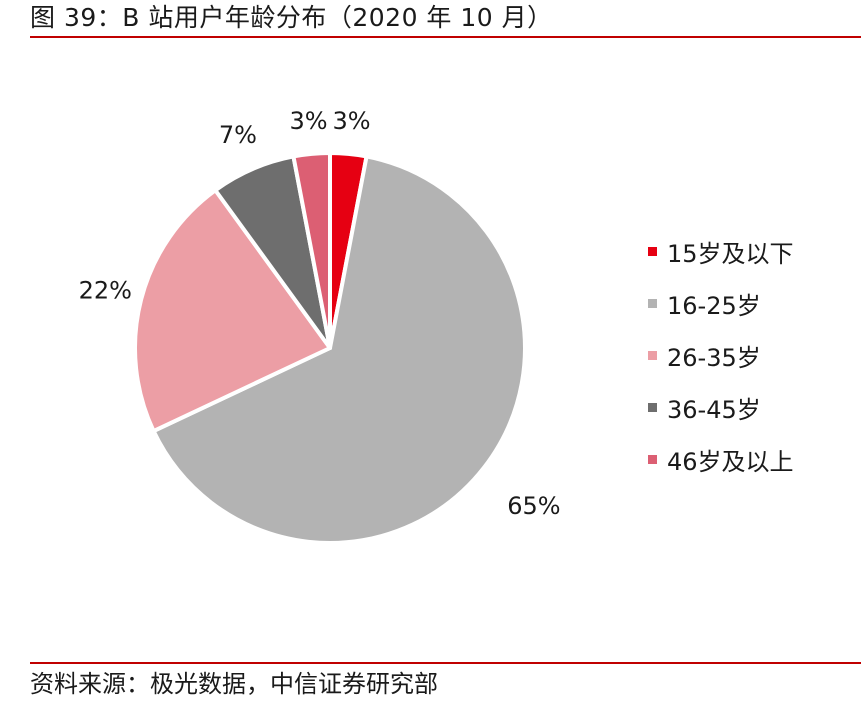 This screenshot has width=866, height=704. What do you see at coordinates (714, 305) in the screenshot?
I see `legend-label: 16-25岁` at bounding box center [714, 305].